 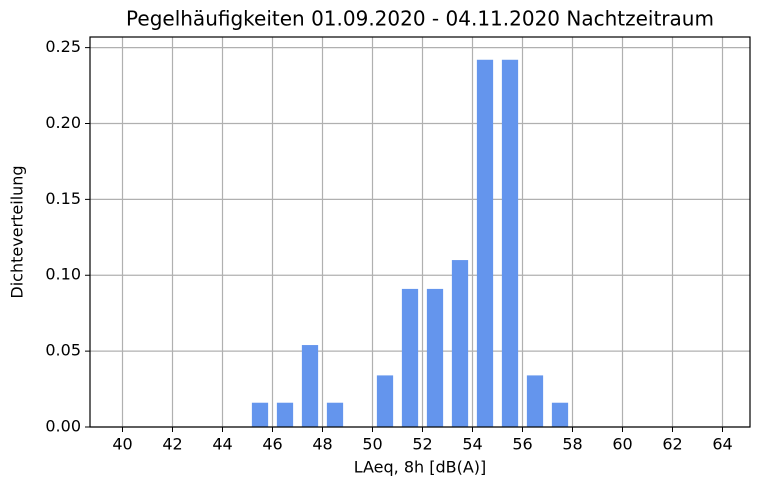 I want to click on y-tick-label: 0.15, so click(x=63, y=198).